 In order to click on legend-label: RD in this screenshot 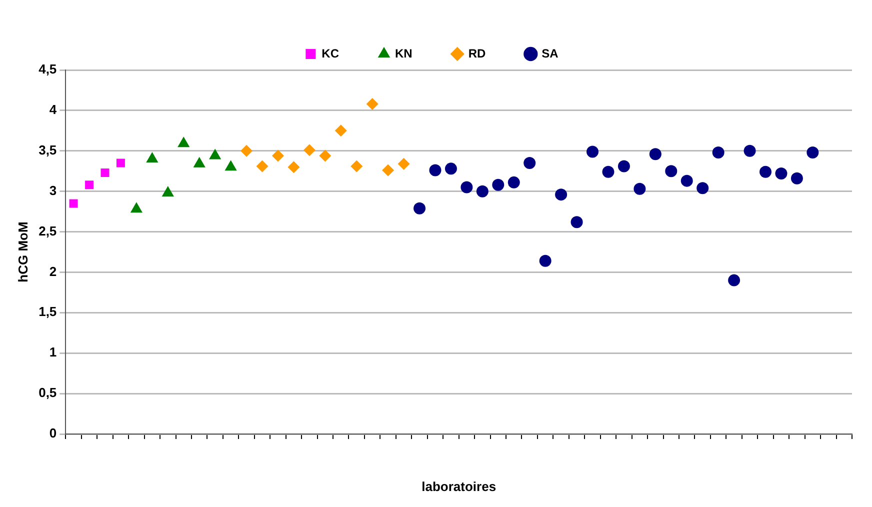, I will do `click(477, 53)`.